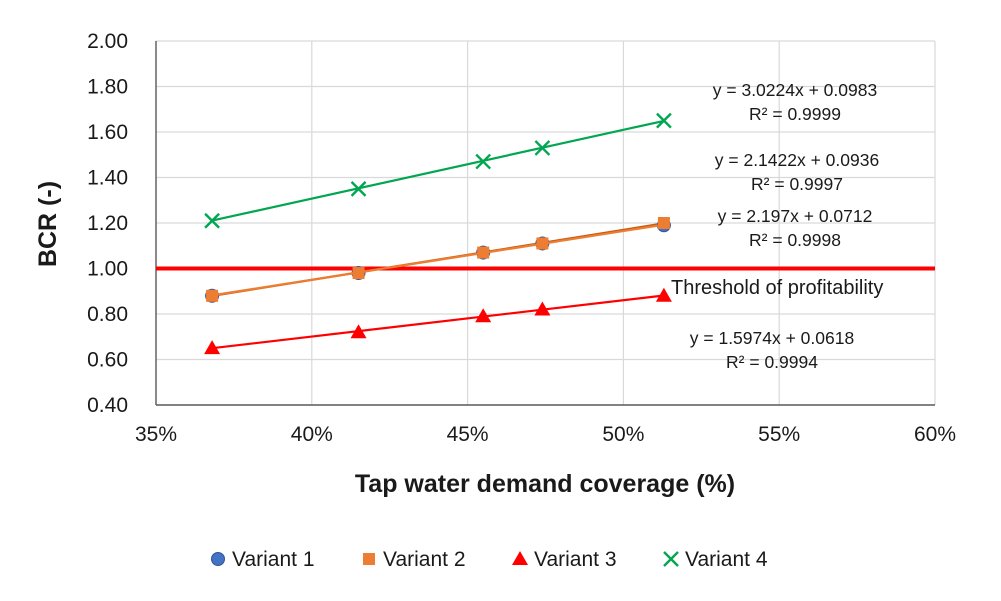 The image size is (1001, 601). Describe the element at coordinates (468, 434) in the screenshot. I see `x-tick-label: 45%` at that location.